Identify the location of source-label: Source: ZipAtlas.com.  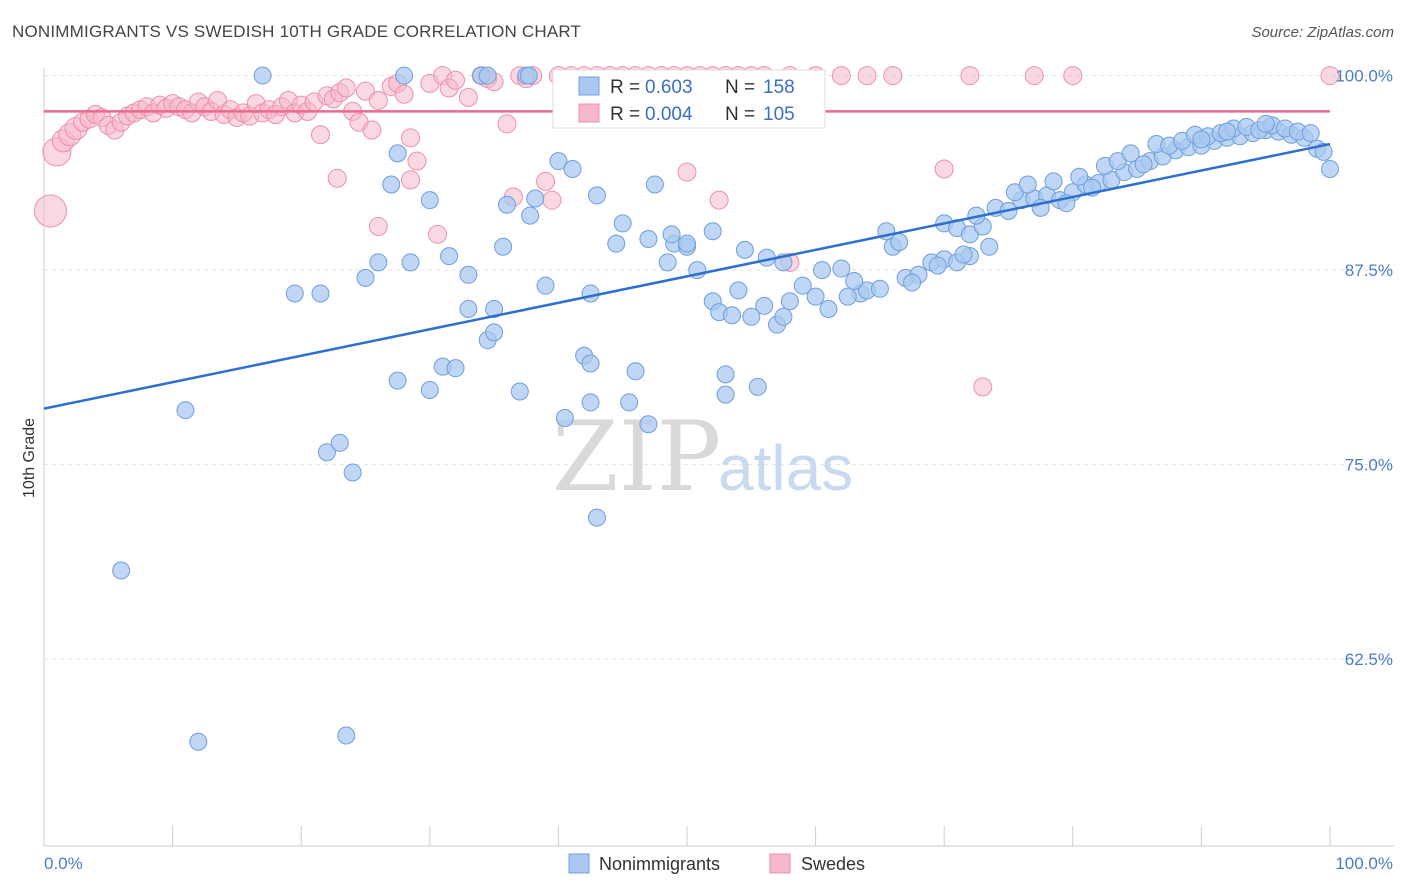
(1322, 32).